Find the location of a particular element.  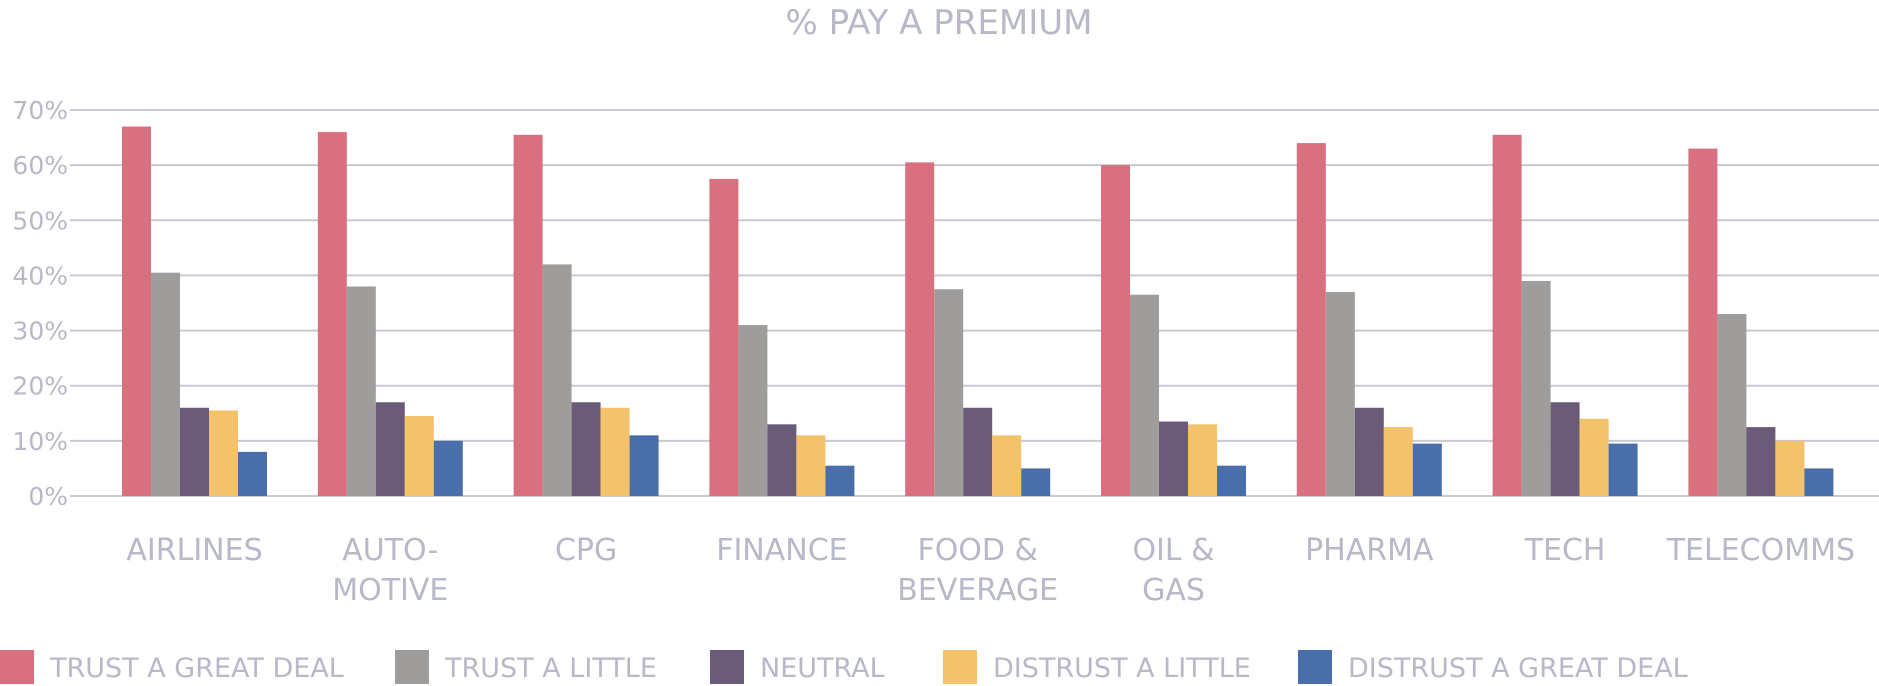

y-tick-label: 0% is located at coordinates (48, 496).